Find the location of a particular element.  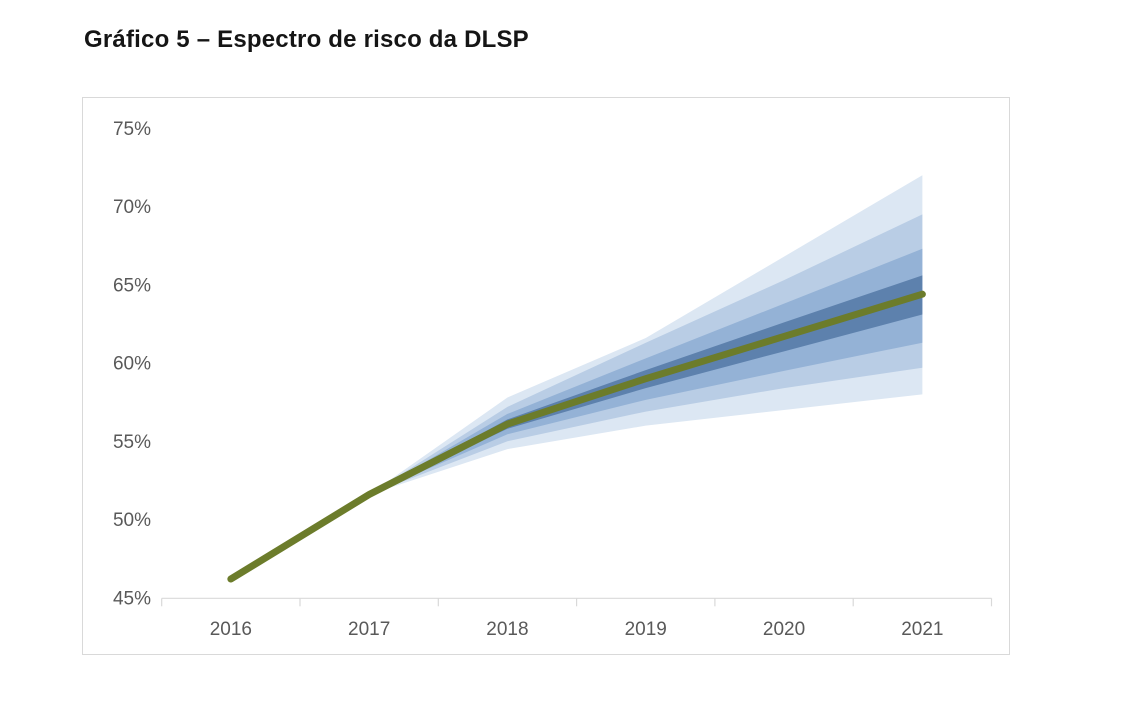

y-axis-label: 55% is located at coordinates (132, 442).